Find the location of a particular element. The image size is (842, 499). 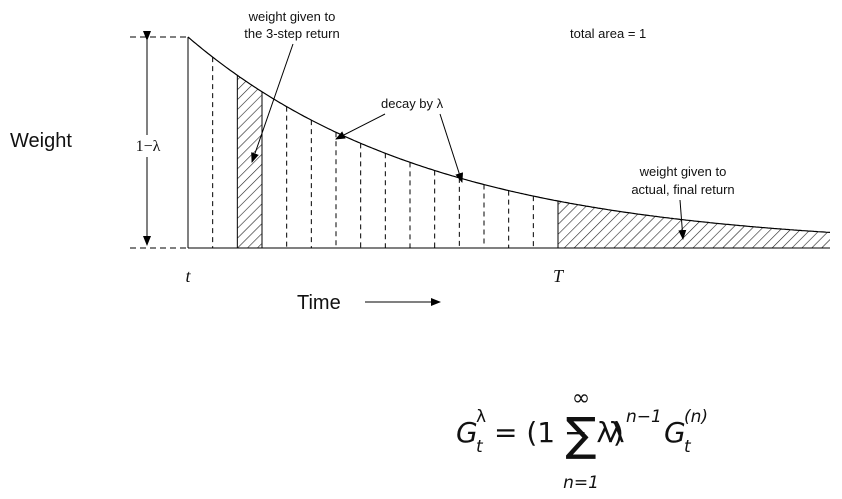

label-bg is located at coordinates (148, 146).